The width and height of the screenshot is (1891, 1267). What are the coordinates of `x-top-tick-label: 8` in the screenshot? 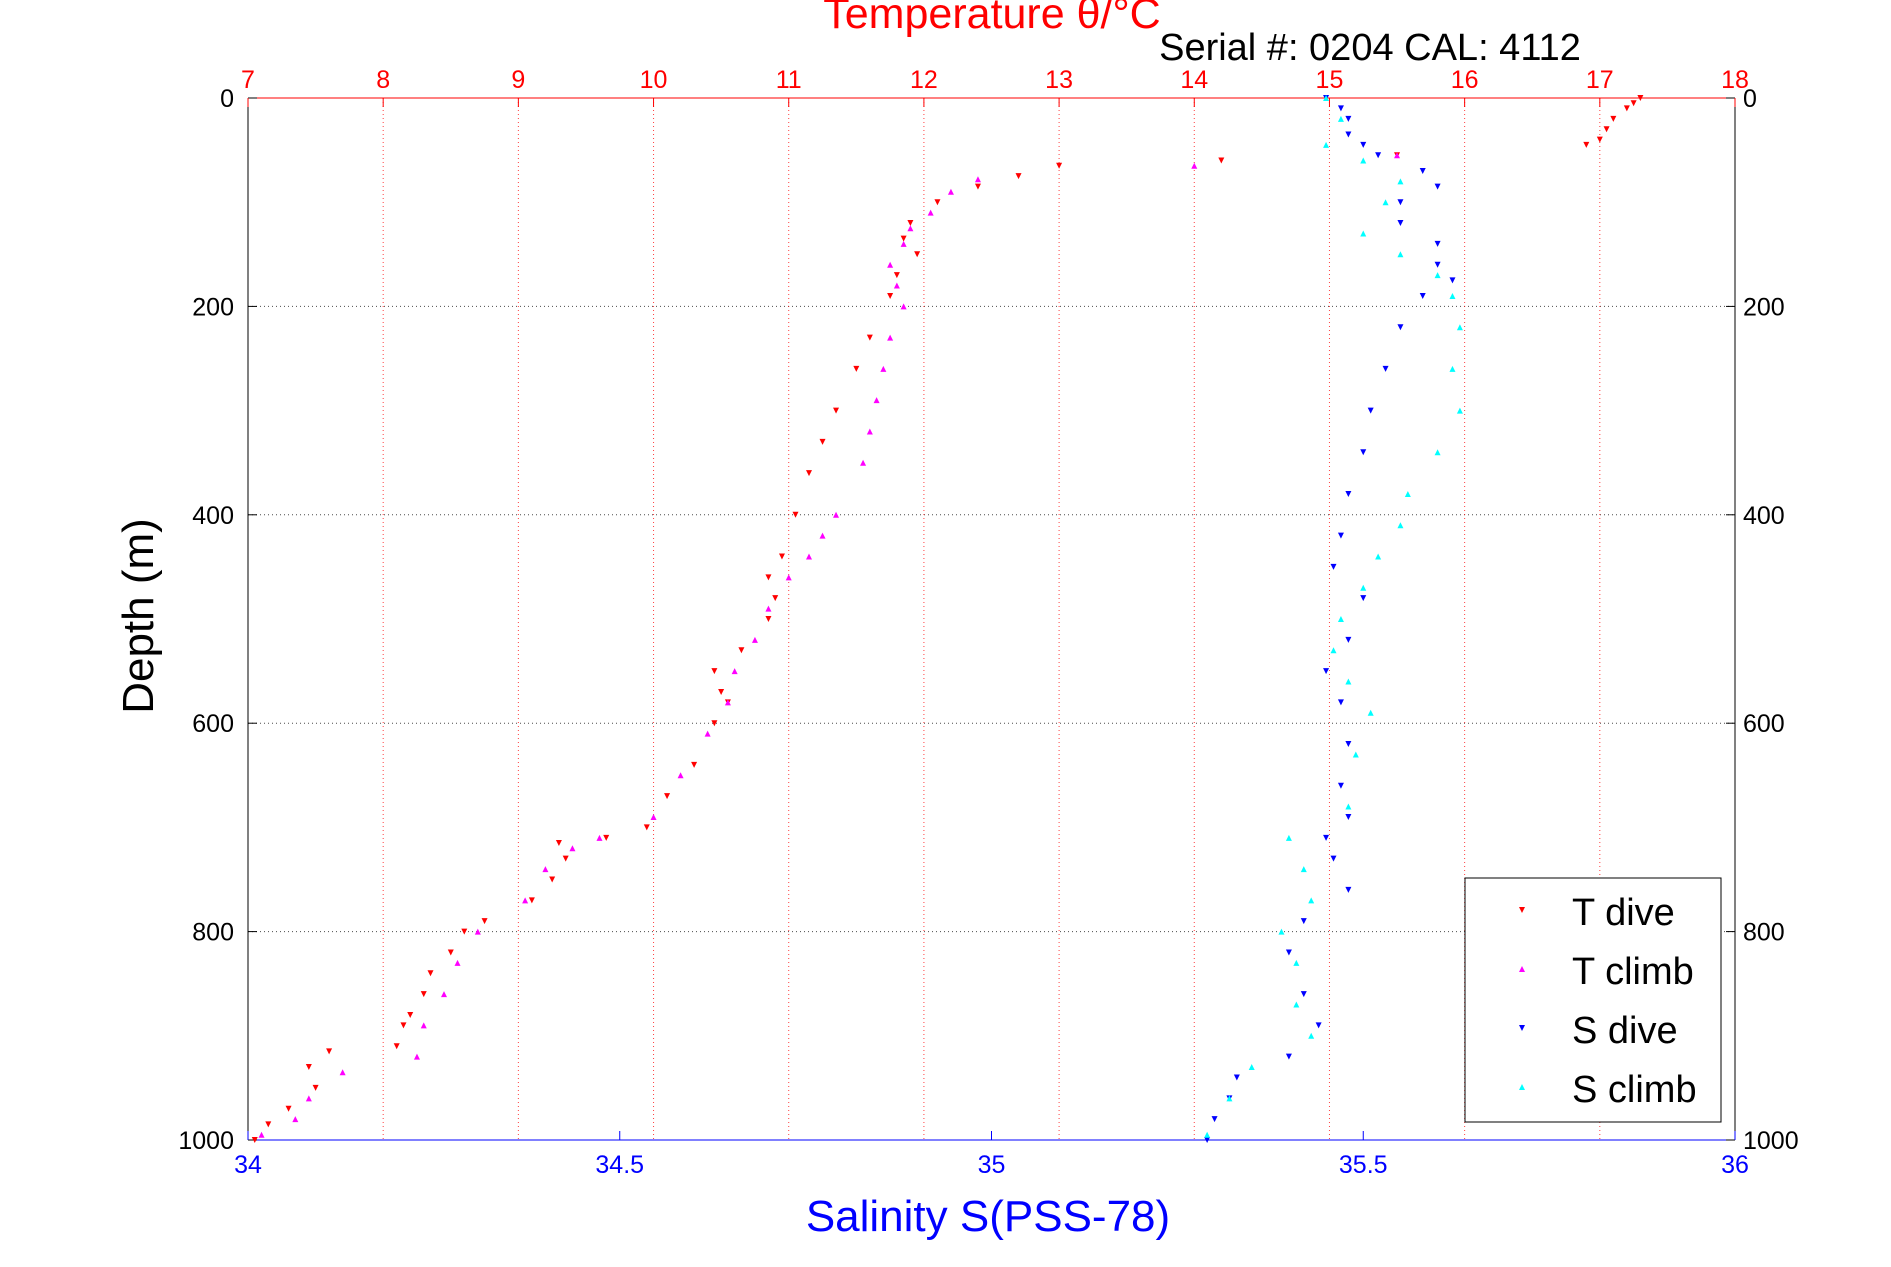 It's located at (383, 80).